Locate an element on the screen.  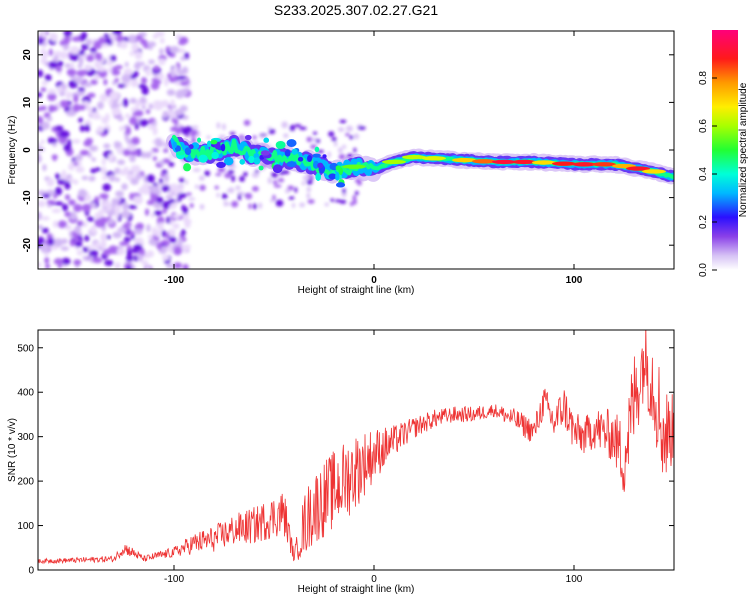
x-tick-label: 100 is located at coordinates (574, 579).